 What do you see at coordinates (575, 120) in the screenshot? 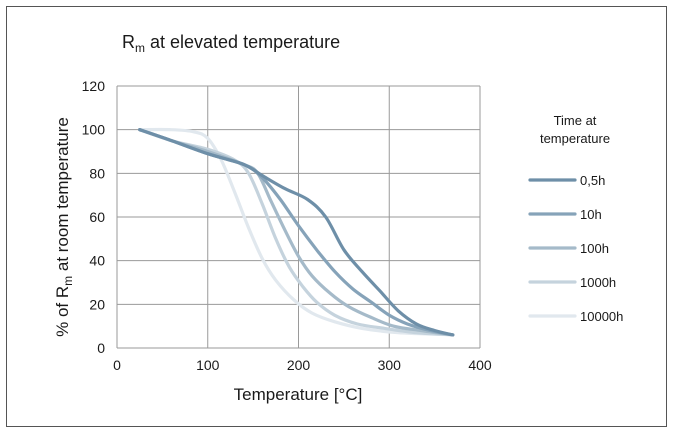
I see `legend-title-line-1: Time at` at bounding box center [575, 120].